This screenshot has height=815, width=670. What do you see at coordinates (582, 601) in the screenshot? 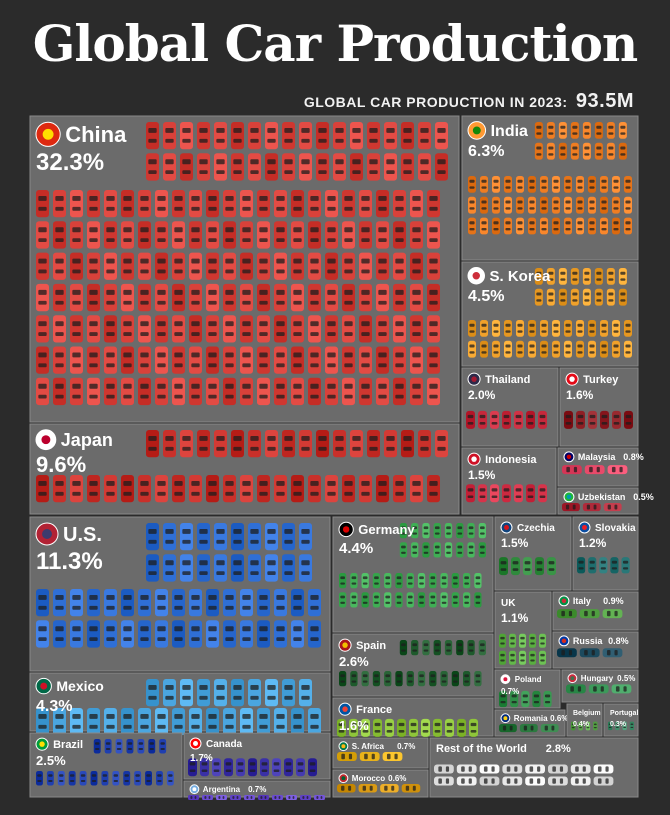
I see `tile-label-italy: Italy` at bounding box center [582, 601].